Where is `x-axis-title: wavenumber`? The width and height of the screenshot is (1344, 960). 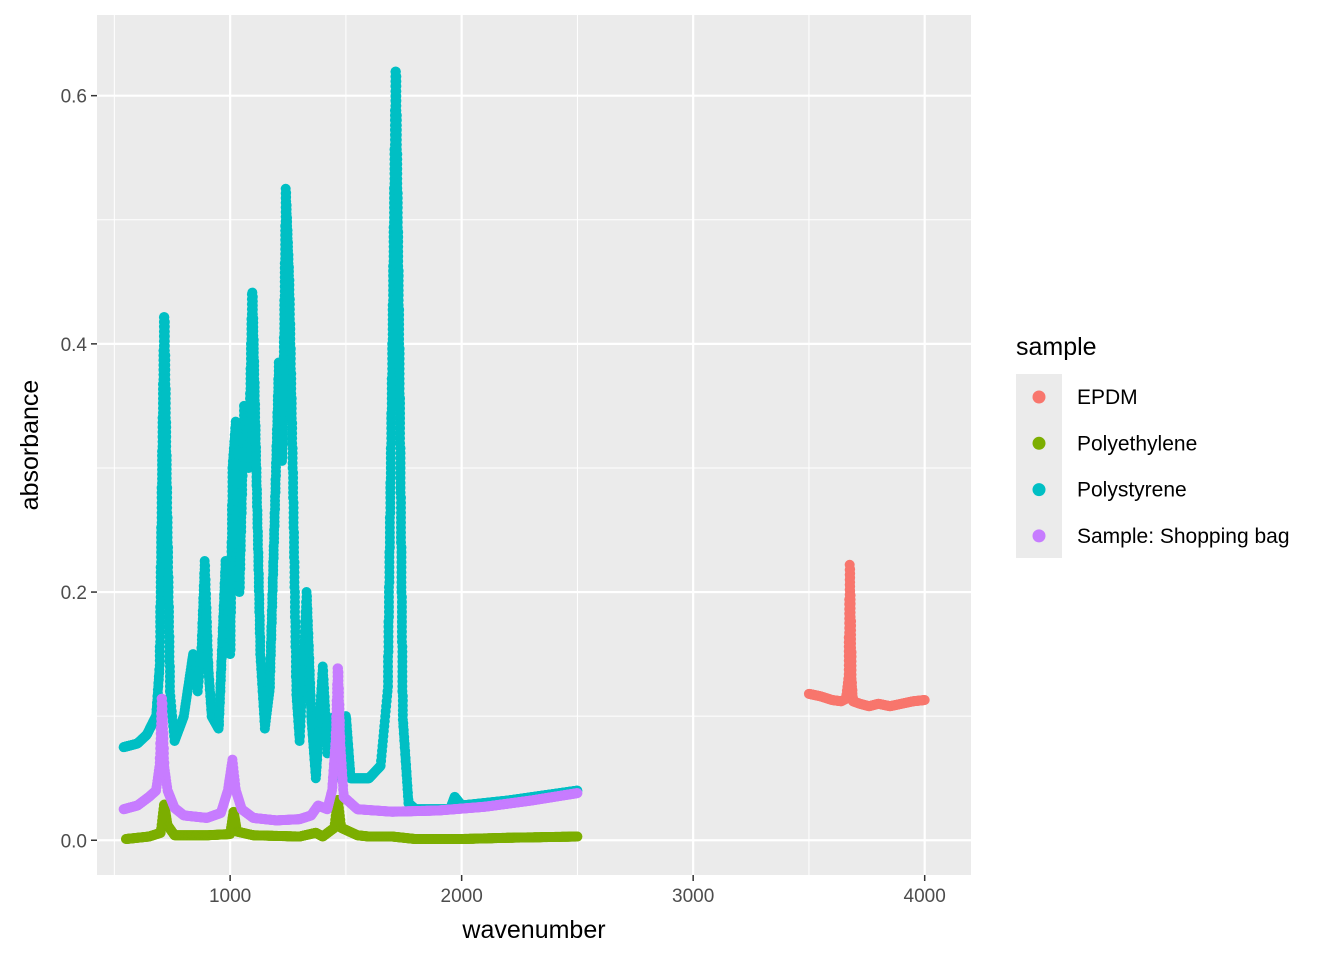 x-axis-title: wavenumber is located at coordinates (533, 930).